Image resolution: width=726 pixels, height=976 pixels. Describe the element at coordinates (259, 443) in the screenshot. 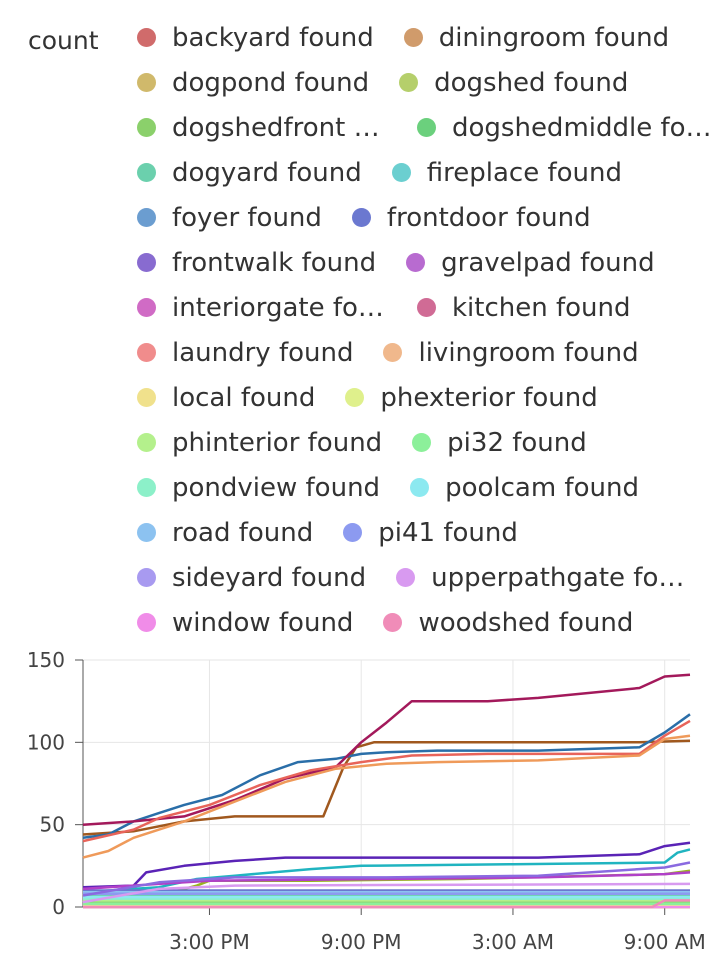

I see `legend-item: phinterior found` at that location.